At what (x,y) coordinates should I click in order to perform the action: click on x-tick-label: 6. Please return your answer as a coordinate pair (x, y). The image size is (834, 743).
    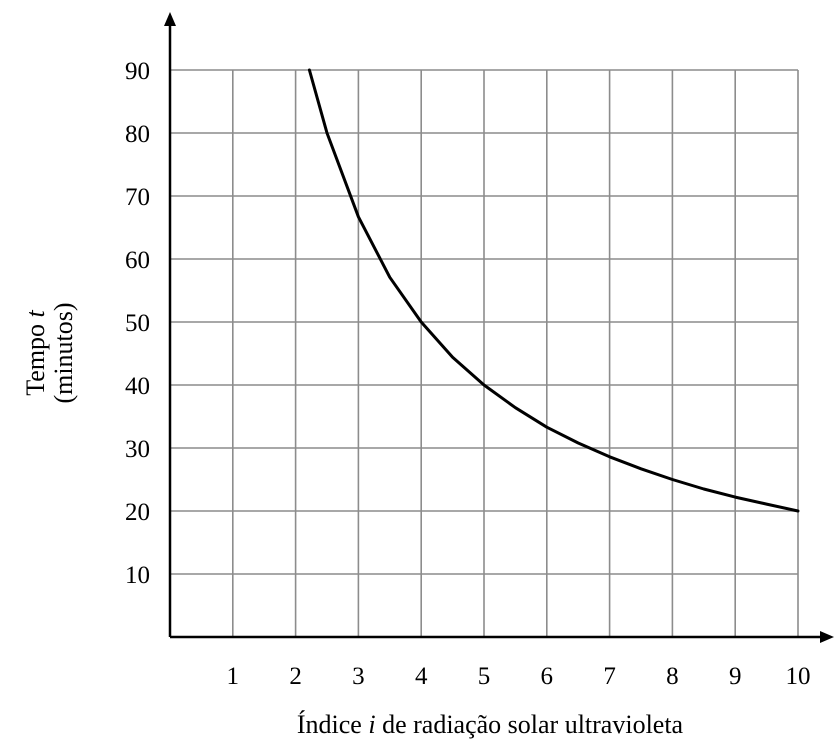
    Looking at the image, I should click on (547, 676).